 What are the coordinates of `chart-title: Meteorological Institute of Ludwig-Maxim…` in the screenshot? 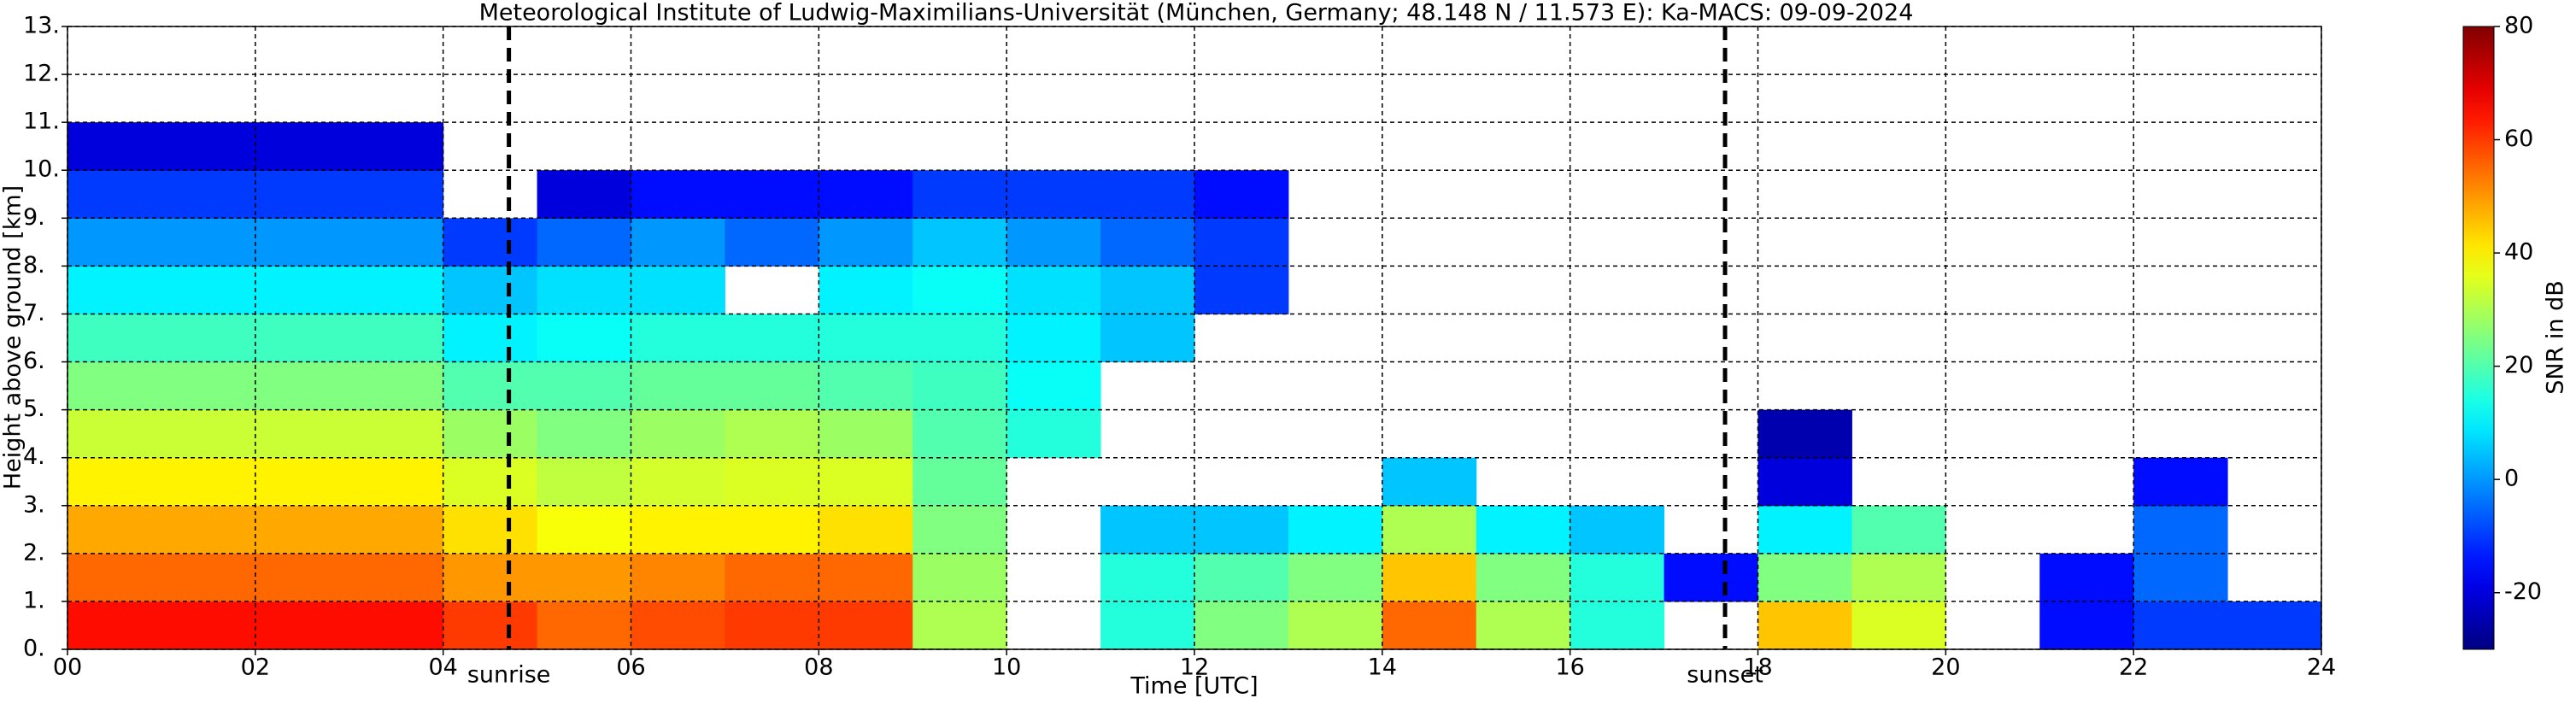 It's located at (1196, 13).